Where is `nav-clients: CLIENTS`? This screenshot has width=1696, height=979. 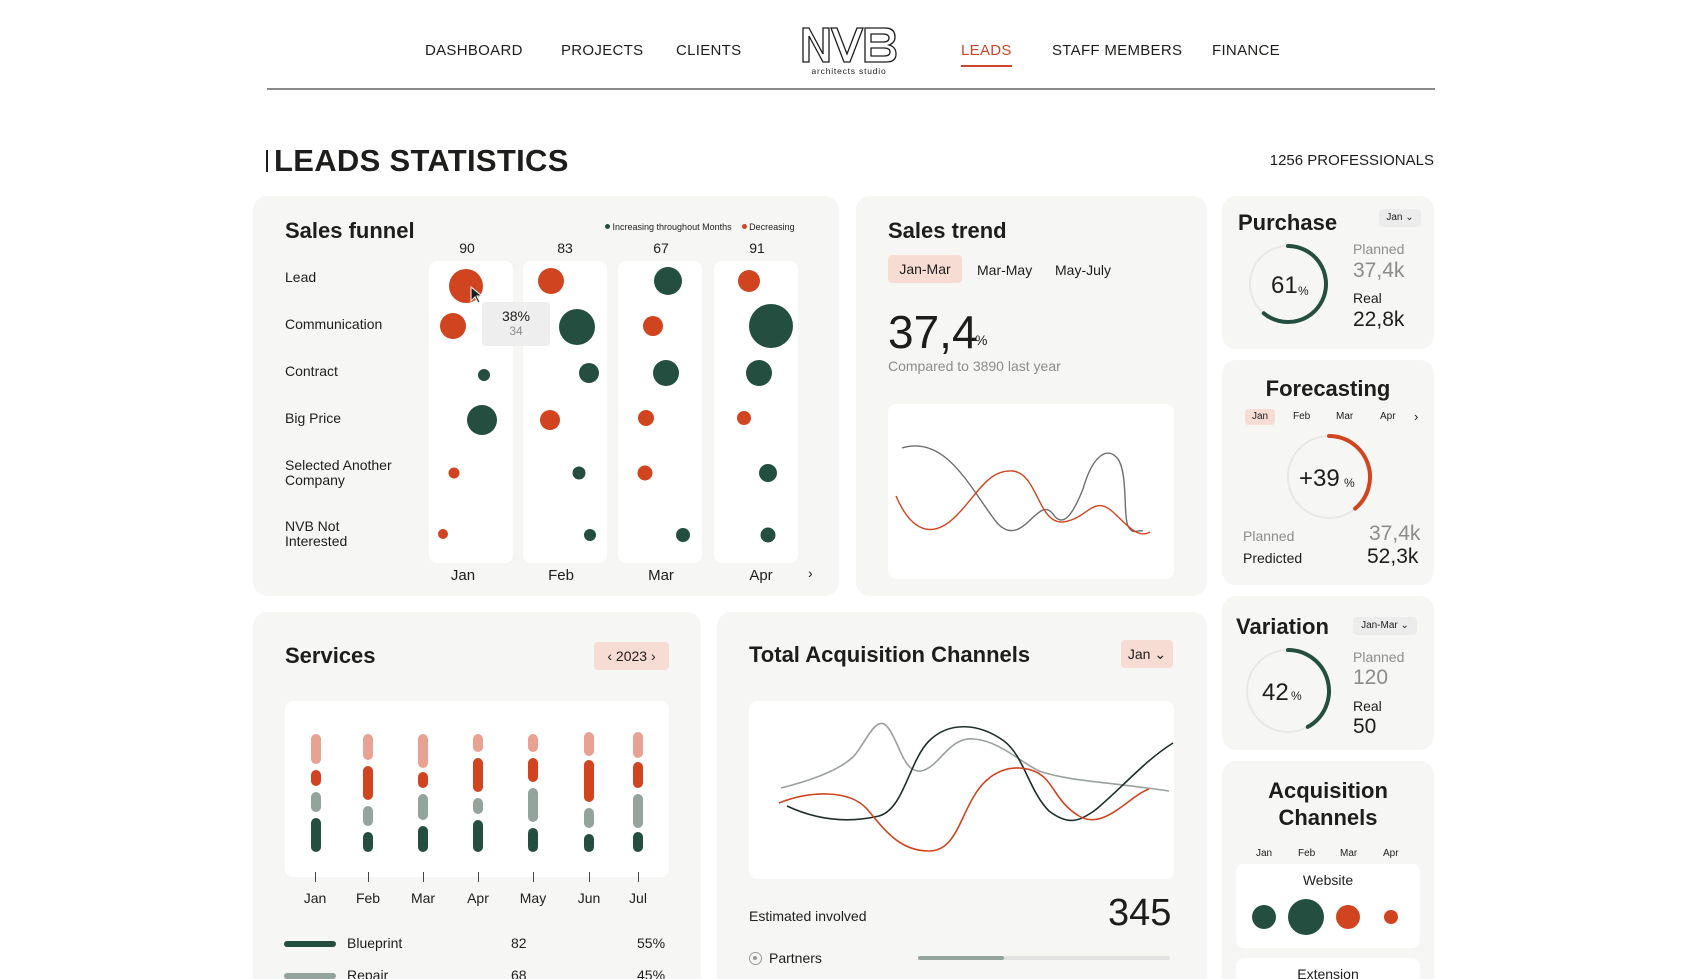
nav-clients: CLIENTS is located at coordinates (709, 50).